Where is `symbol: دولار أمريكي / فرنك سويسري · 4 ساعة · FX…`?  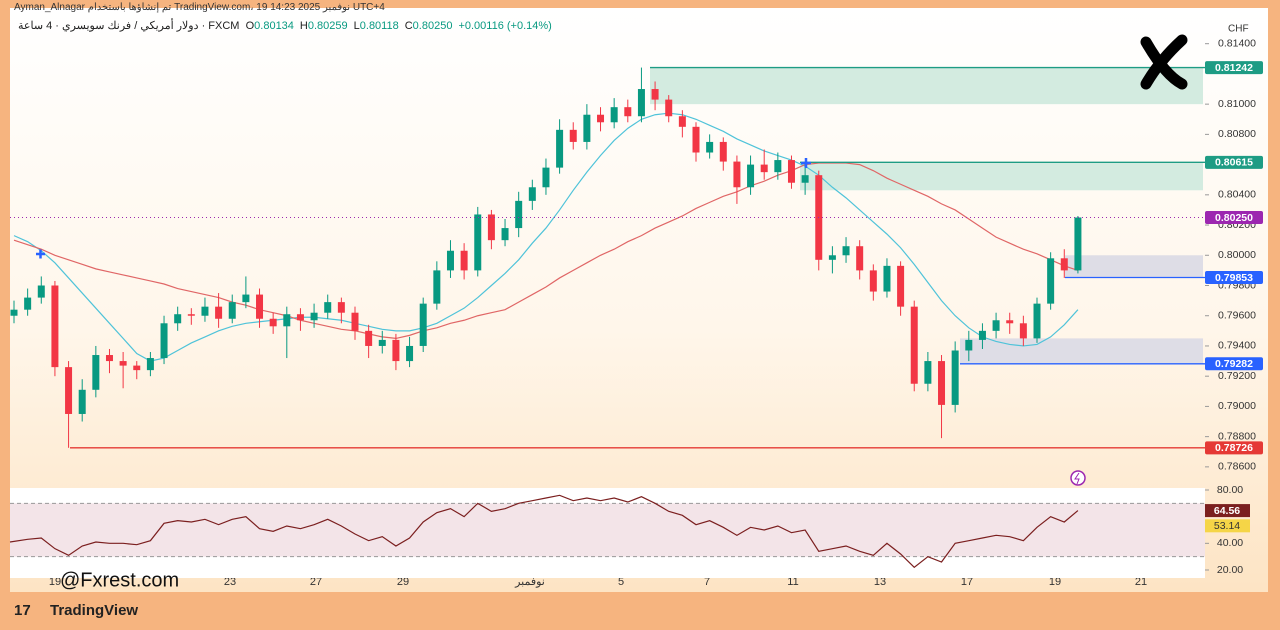
symbol: دولار أمريكي / فرنك سويسري · 4 ساعة · FX… is located at coordinates (129, 26).